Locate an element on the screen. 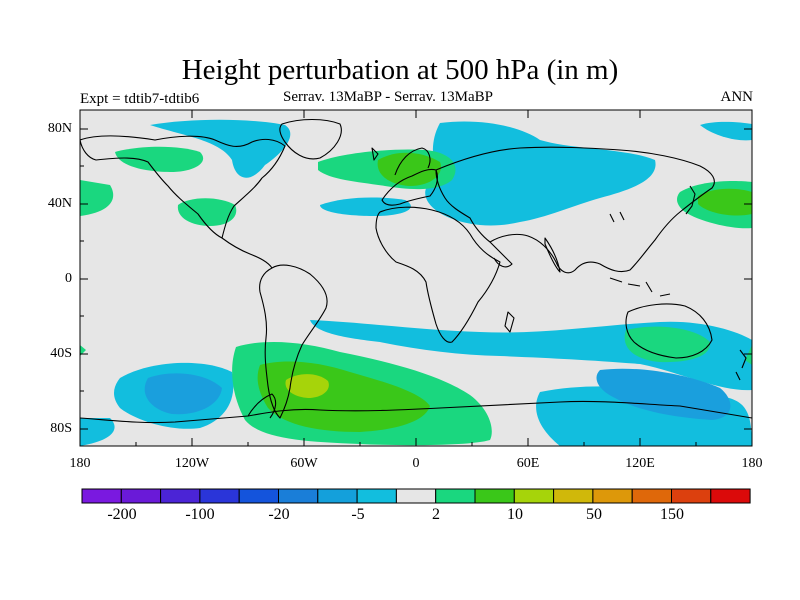  colorbar-label: 150 is located at coordinates (672, 514).